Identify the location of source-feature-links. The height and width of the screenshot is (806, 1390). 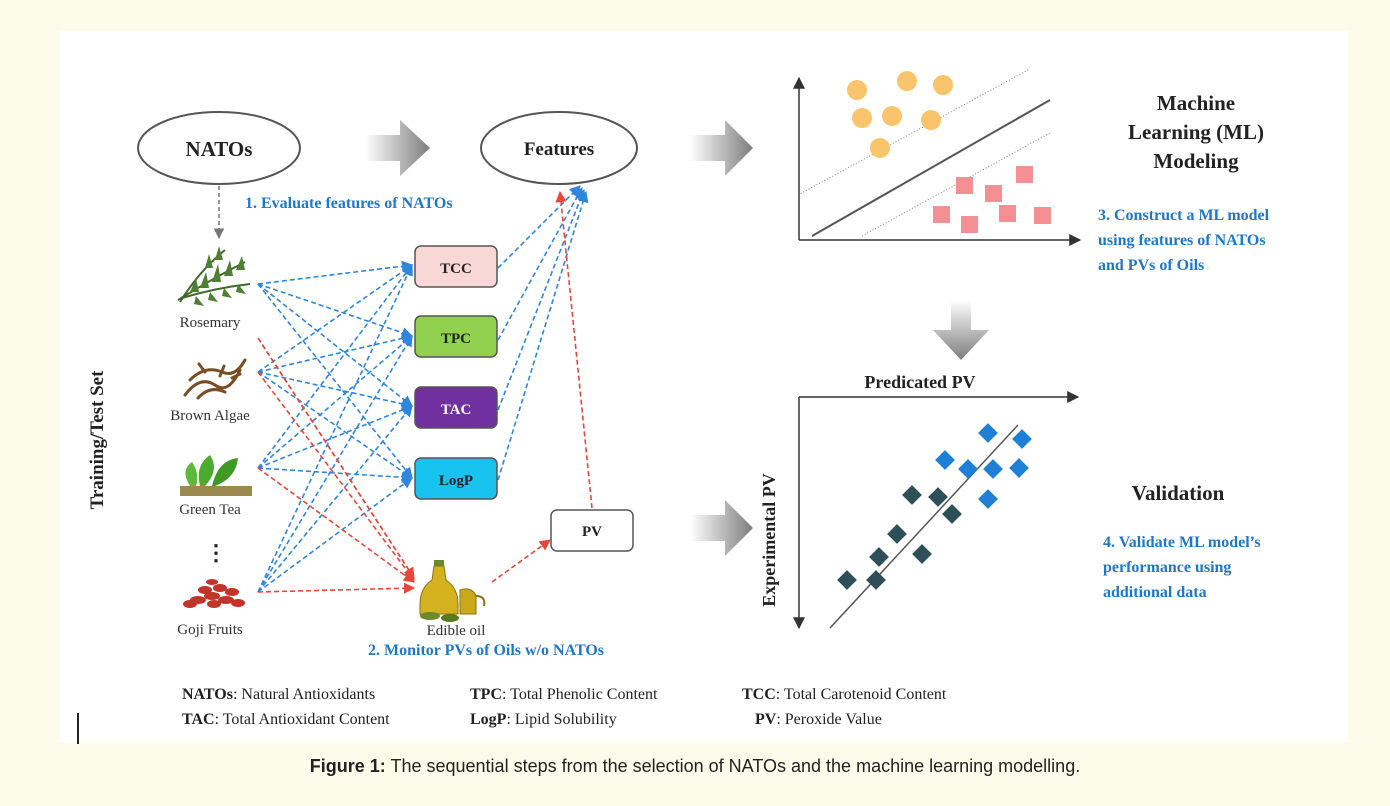
(335, 426).